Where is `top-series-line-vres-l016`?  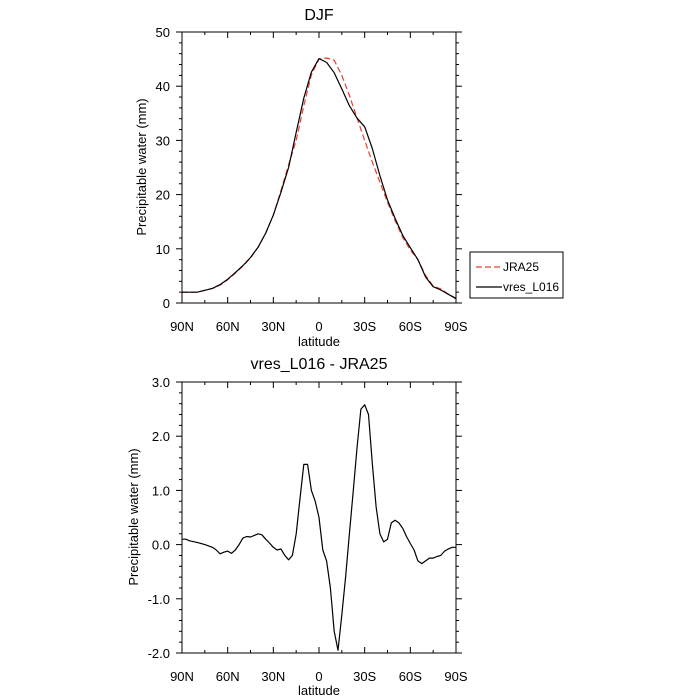
top-series-line-vres-l016 is located at coordinates (319, 178).